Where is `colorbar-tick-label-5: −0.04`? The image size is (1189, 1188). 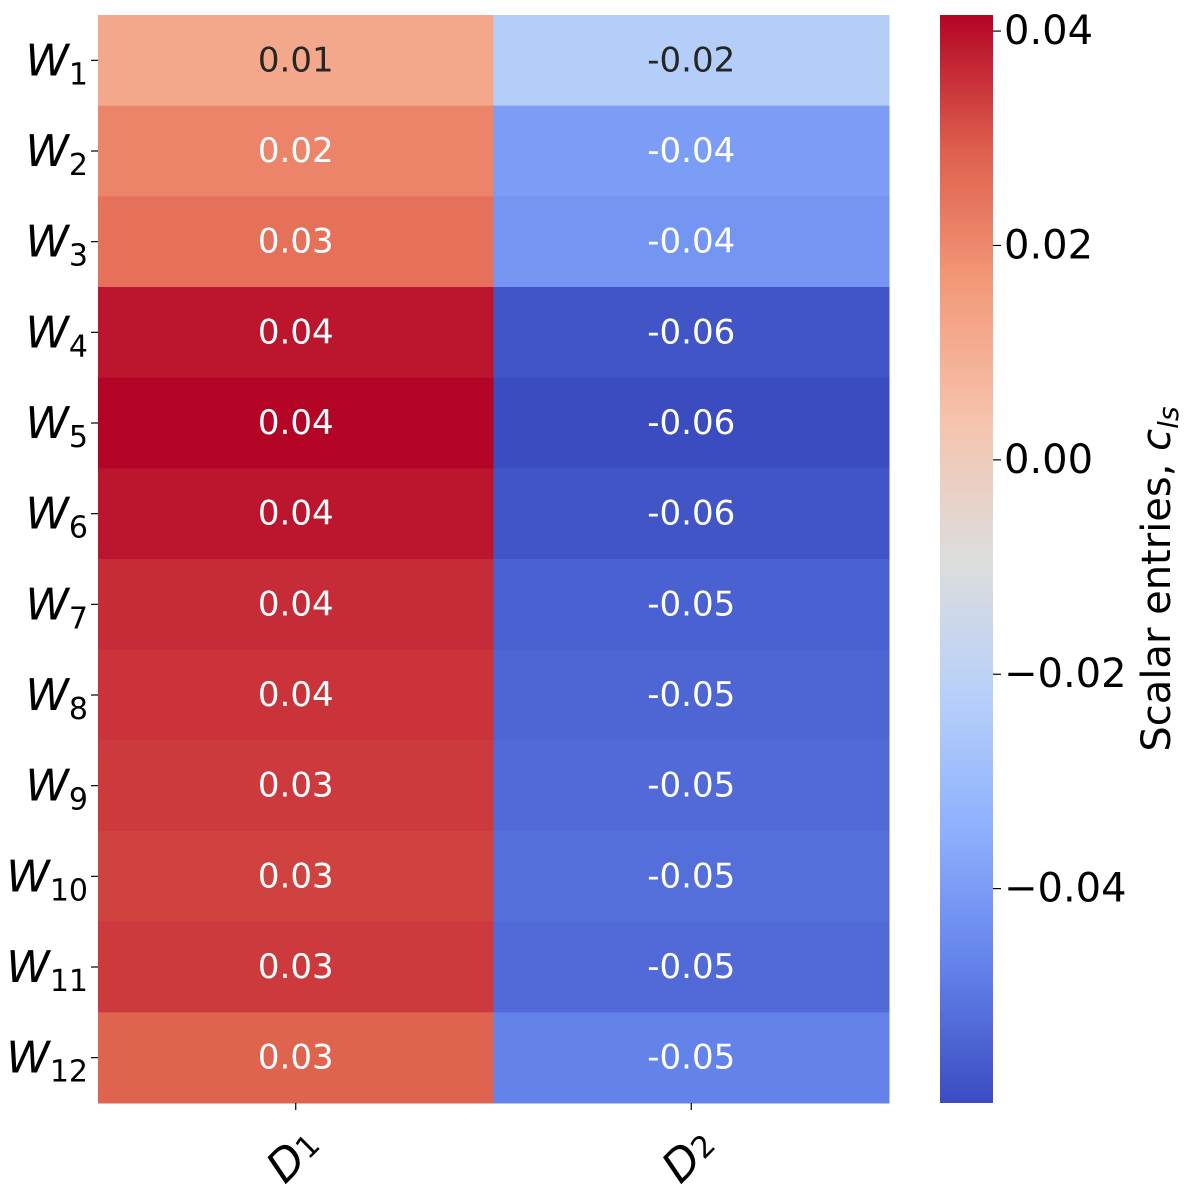 colorbar-tick-label-5: −0.04 is located at coordinates (1065, 889).